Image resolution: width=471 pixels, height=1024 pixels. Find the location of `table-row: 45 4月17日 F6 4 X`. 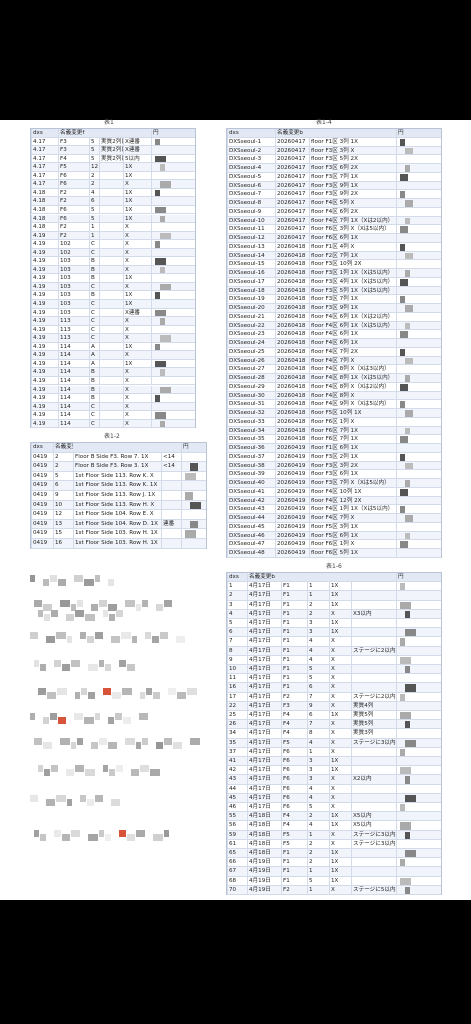

table-row: 45 4月17日 F6 4 X is located at coordinates (334, 798).